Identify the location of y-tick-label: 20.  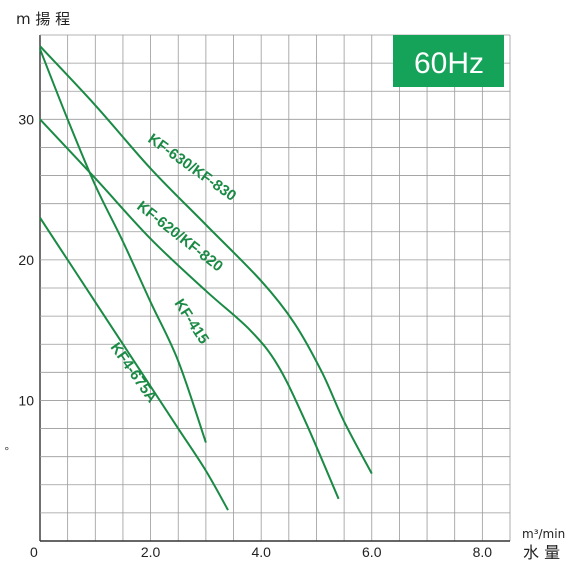
(26, 260).